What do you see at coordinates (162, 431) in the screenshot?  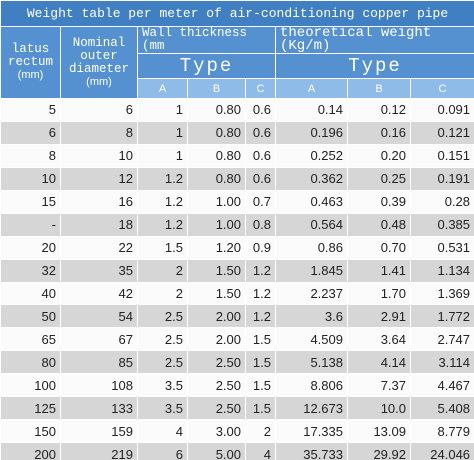 I see `table-cell: 4` at bounding box center [162, 431].